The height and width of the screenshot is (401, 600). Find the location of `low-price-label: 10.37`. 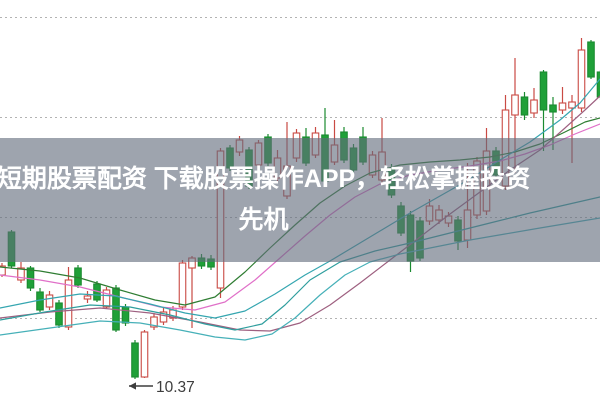

low-price-label: 10.37 is located at coordinates (175, 387).